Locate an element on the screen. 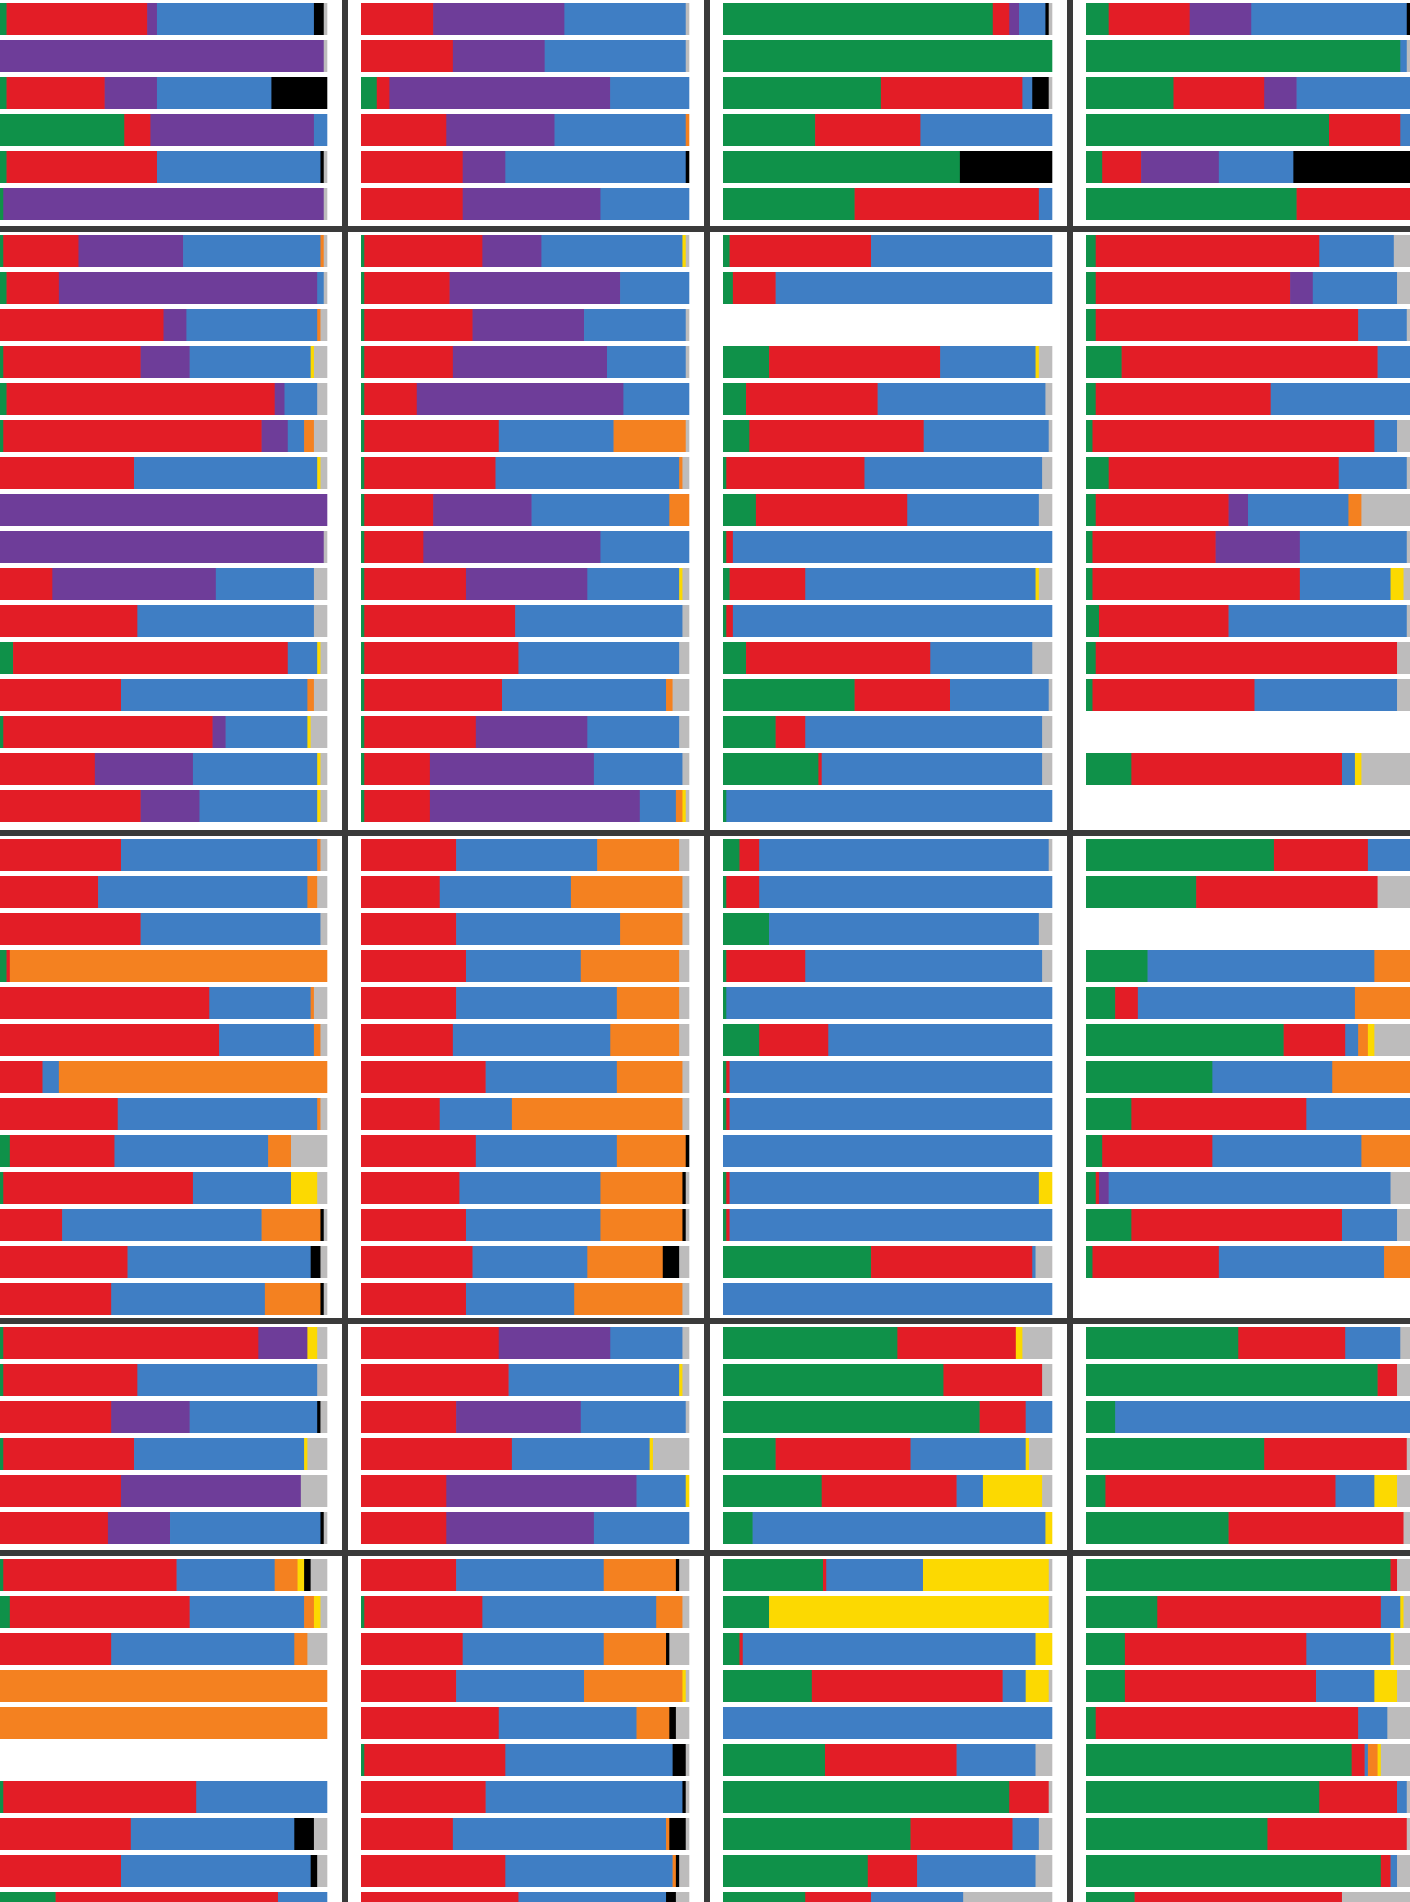 The height and width of the screenshot is (1902, 1410). row-divider is located at coordinates (705, 229).